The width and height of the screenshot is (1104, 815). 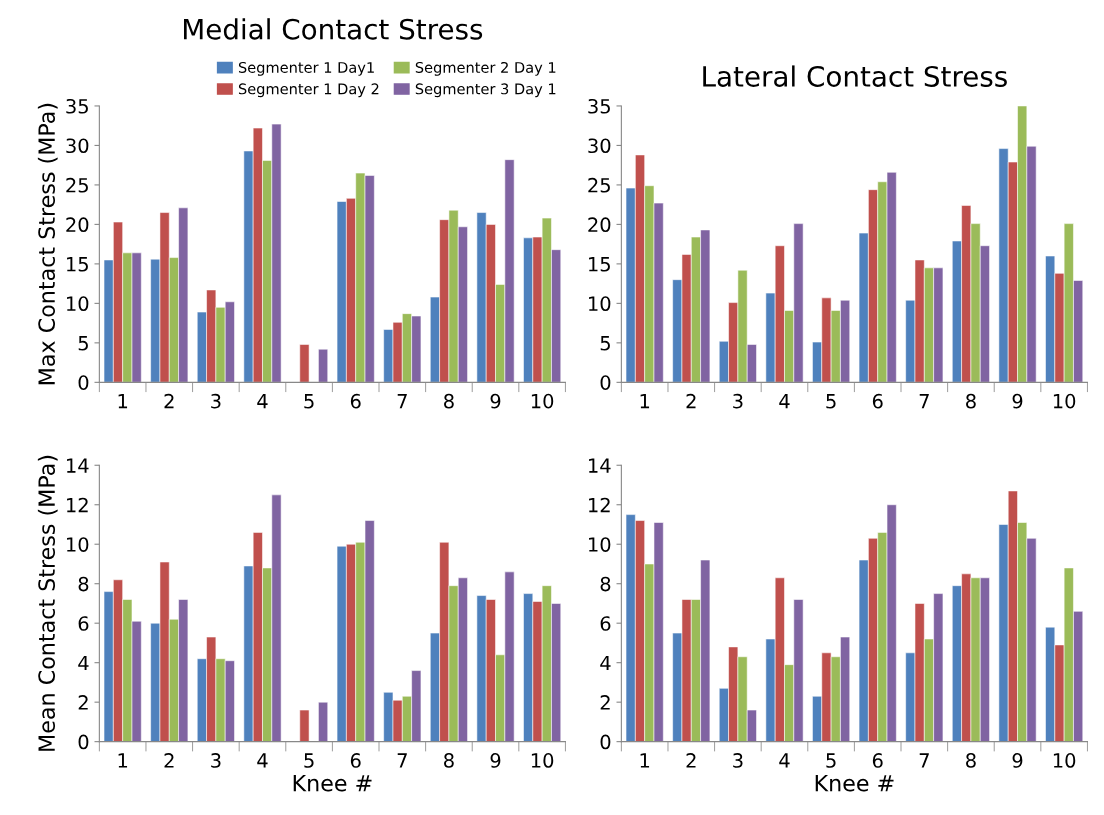 I want to click on chart-title: Lateral Contact Stress, so click(x=855, y=76).